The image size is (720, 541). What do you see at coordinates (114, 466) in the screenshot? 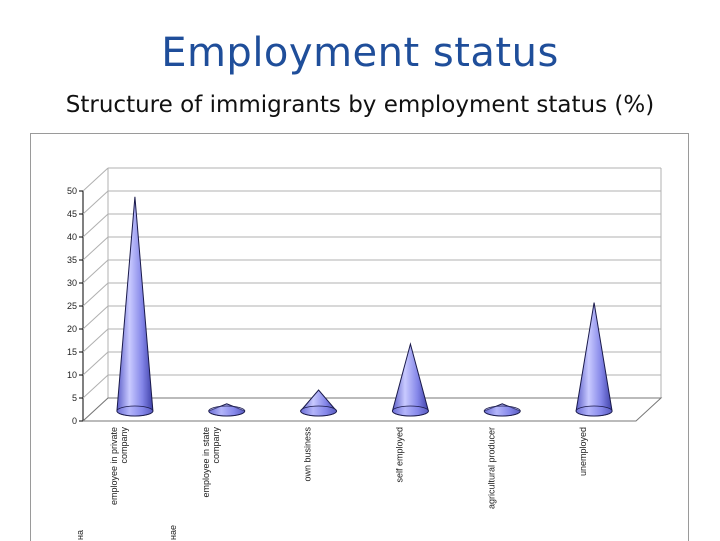
I see `x-category-label: employee in private` at bounding box center [114, 466].